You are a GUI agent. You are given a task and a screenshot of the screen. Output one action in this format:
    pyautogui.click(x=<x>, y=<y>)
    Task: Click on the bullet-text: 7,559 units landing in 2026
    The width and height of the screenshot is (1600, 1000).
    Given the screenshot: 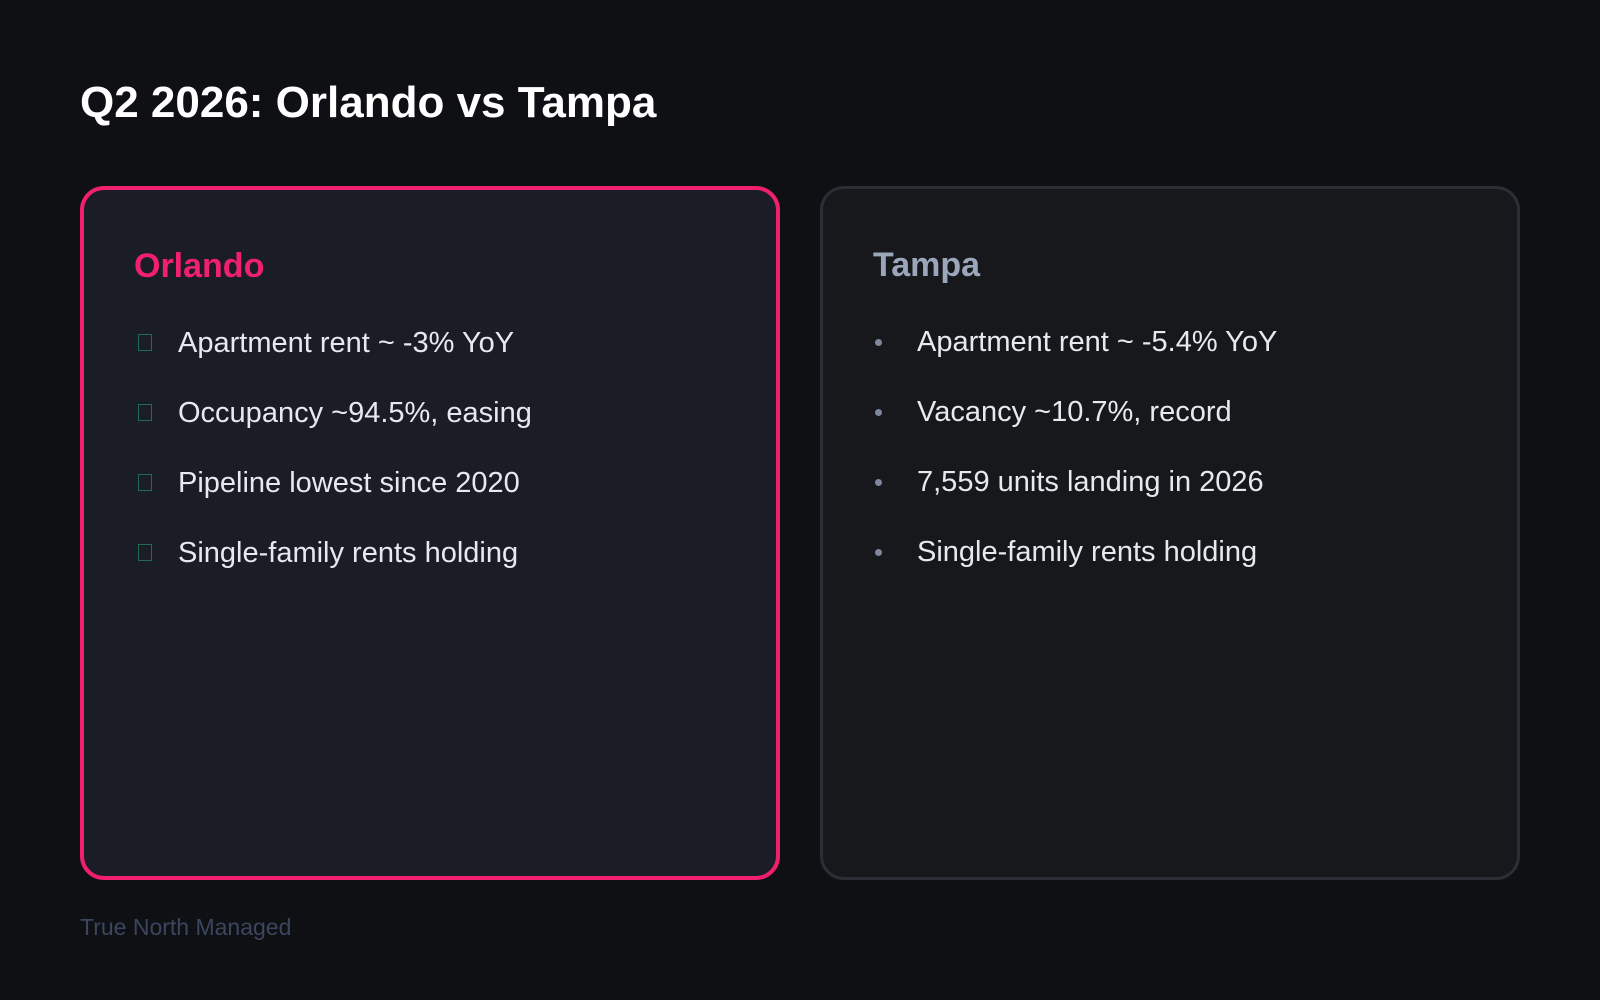 What is the action you would take?
    pyautogui.click(x=1090, y=481)
    